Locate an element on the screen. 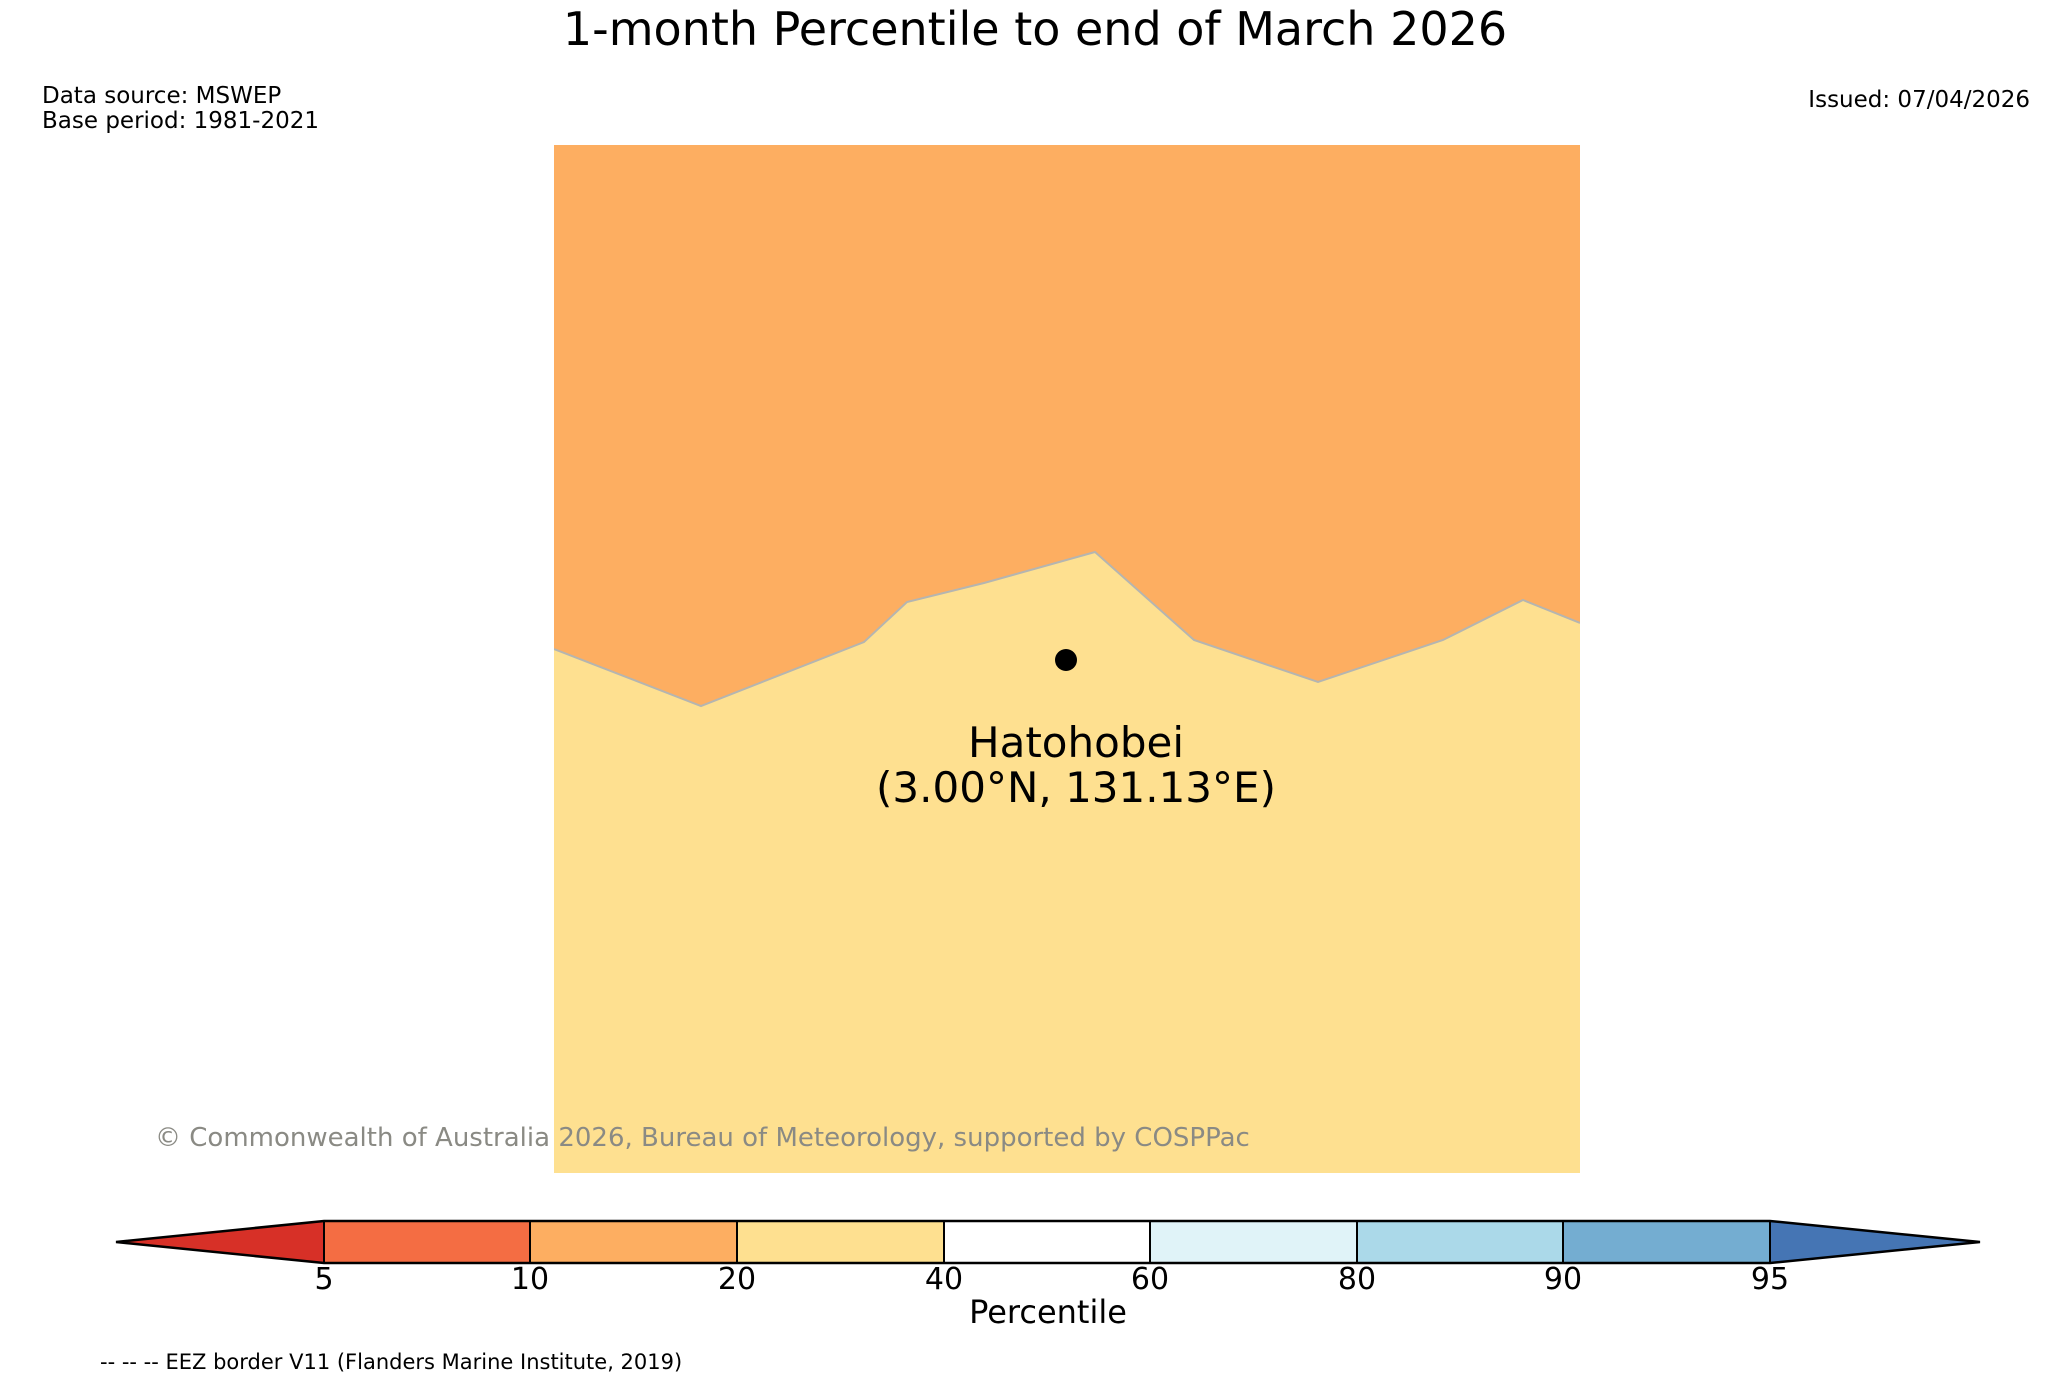 The image size is (2070, 1380). station-label: Hatohobei (3.00°N, 131.13°E) is located at coordinates (1076, 765).